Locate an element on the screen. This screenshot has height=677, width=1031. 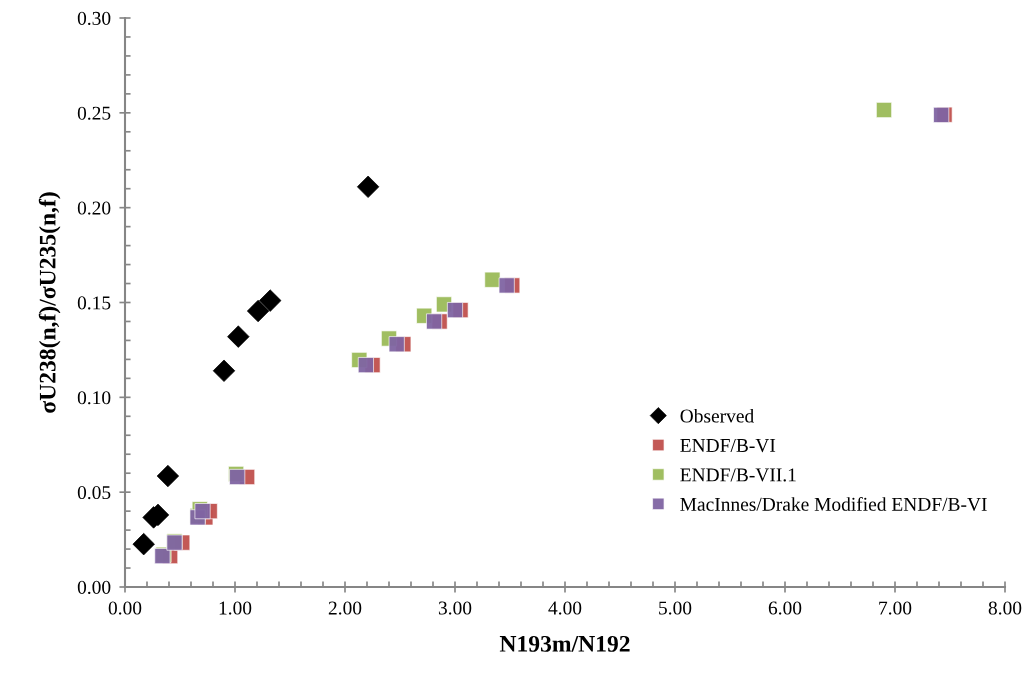
y-tick-label: 0.15 is located at coordinates (94, 303).